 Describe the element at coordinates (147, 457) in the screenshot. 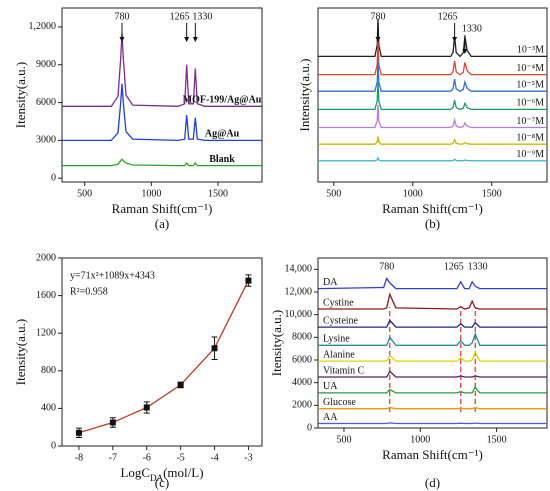

I see `x-tick-label: -6` at that location.